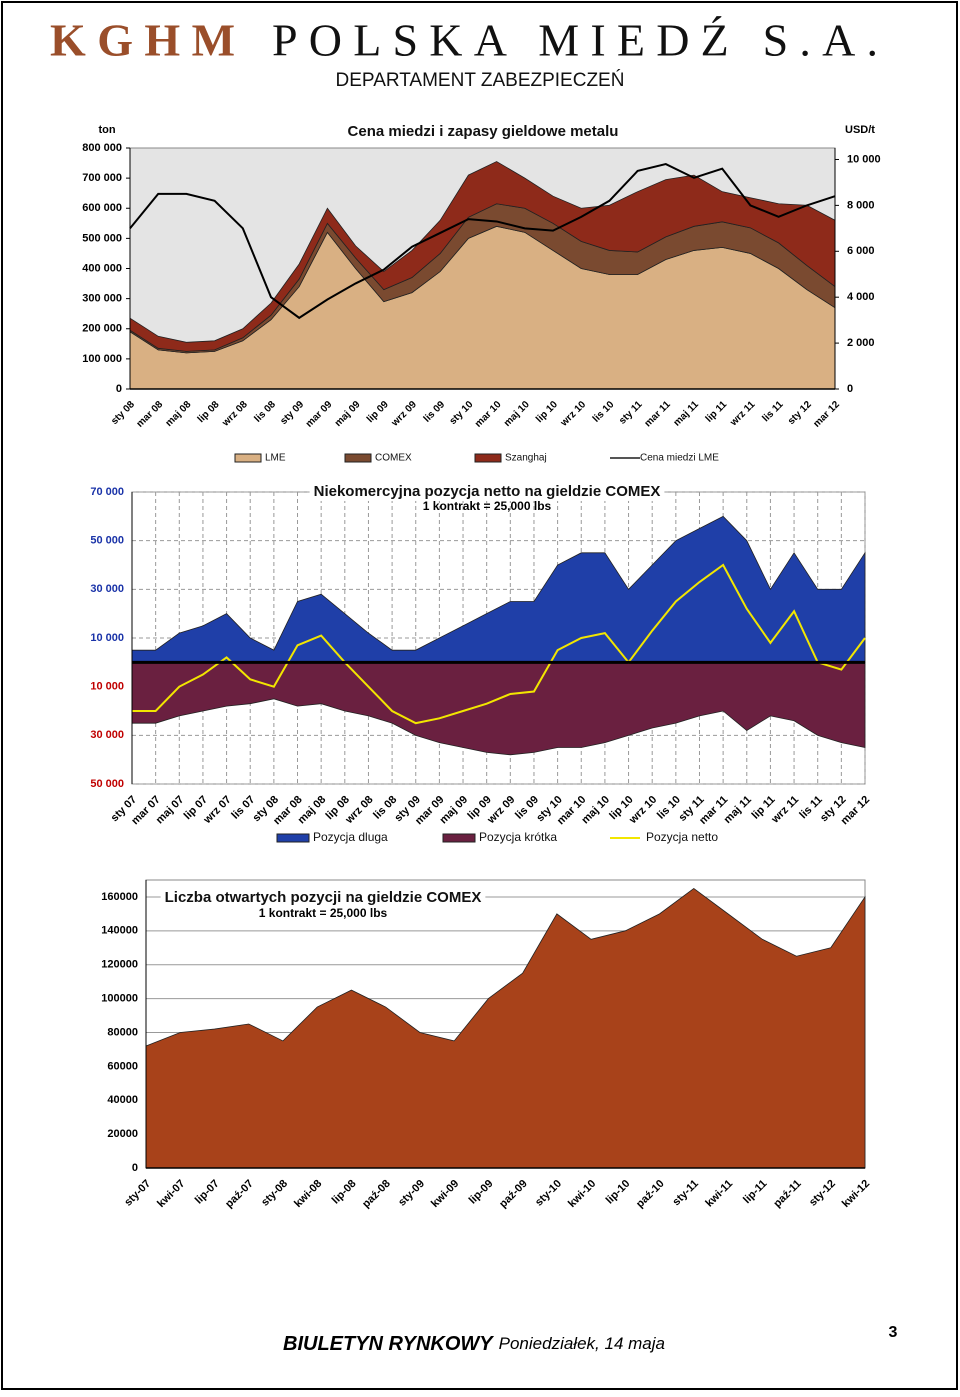 The width and height of the screenshot is (960, 1397). What do you see at coordinates (850, 389) in the screenshot?
I see `y2-tick-label: 0` at bounding box center [850, 389].